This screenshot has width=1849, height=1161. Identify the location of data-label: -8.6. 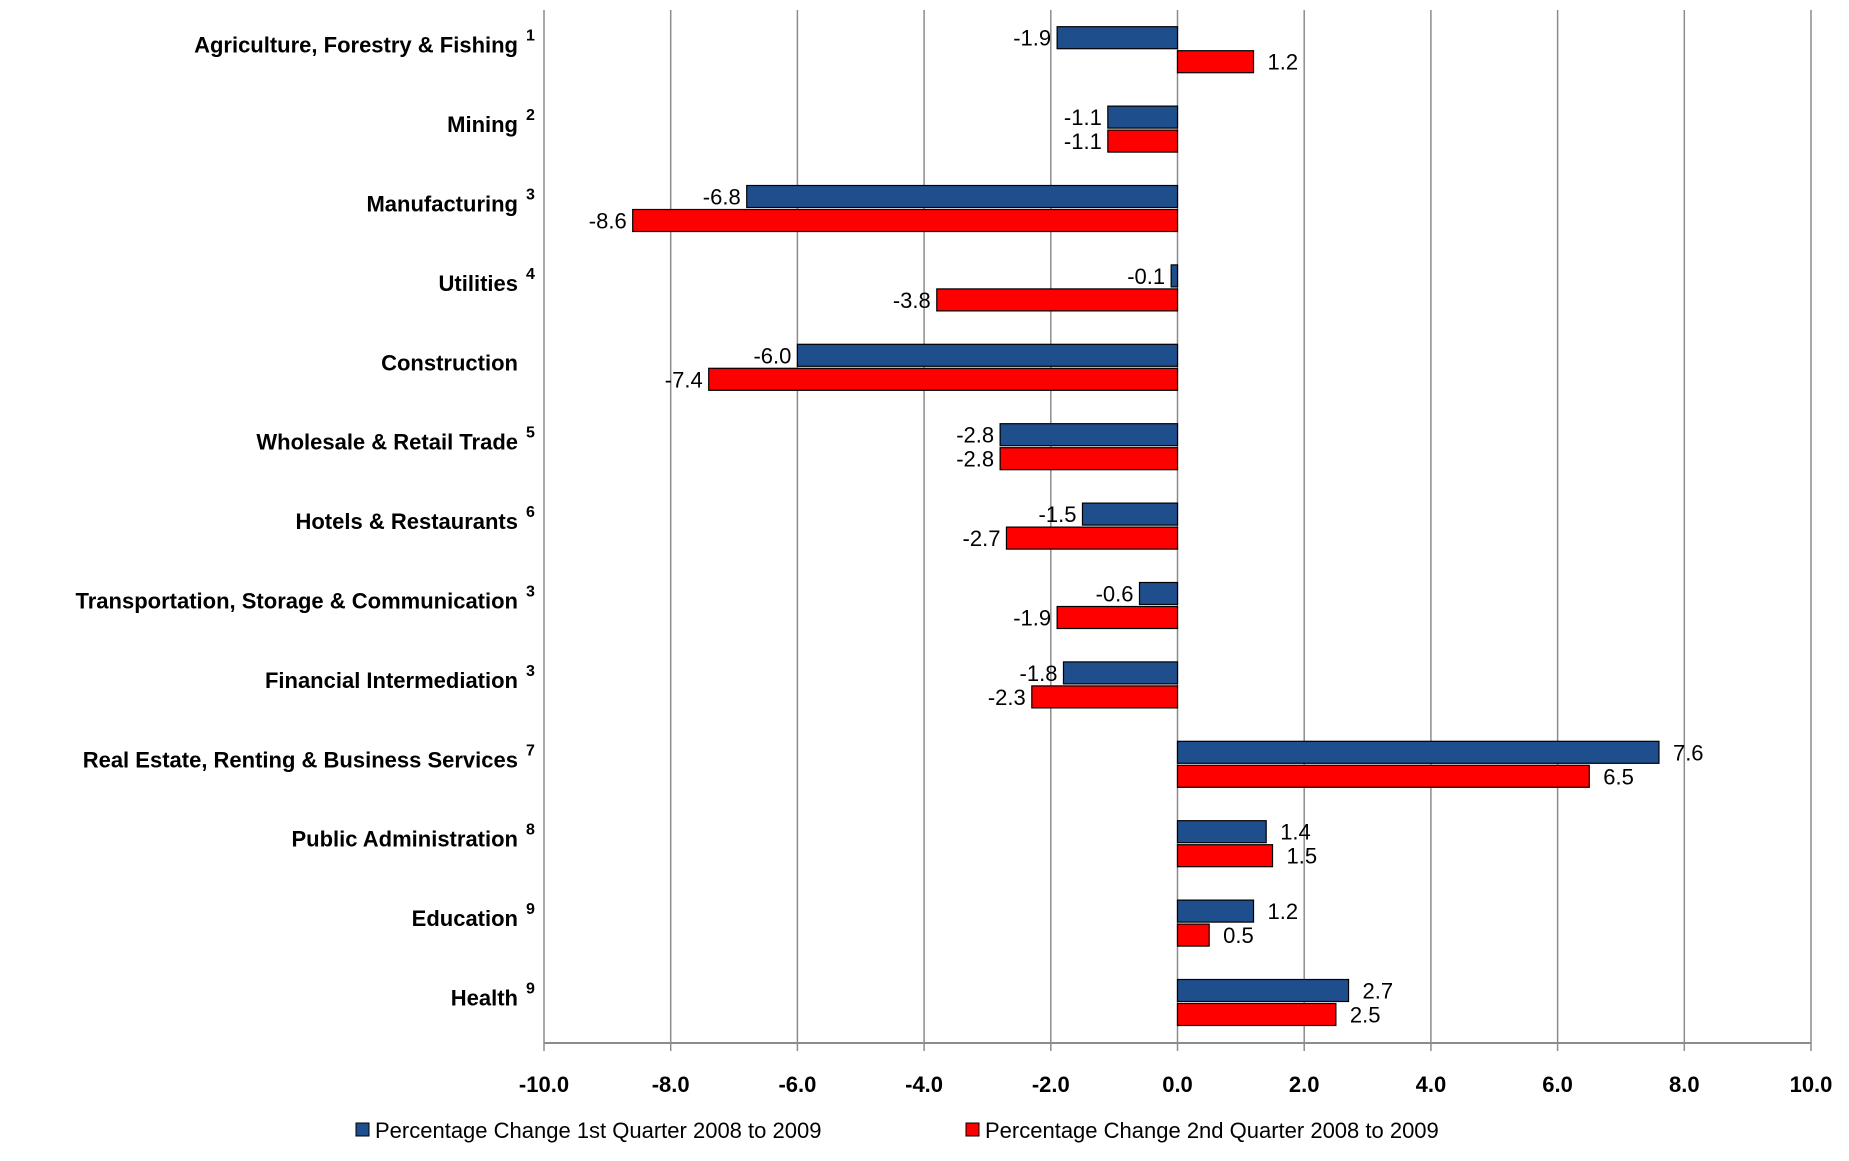
(608, 221).